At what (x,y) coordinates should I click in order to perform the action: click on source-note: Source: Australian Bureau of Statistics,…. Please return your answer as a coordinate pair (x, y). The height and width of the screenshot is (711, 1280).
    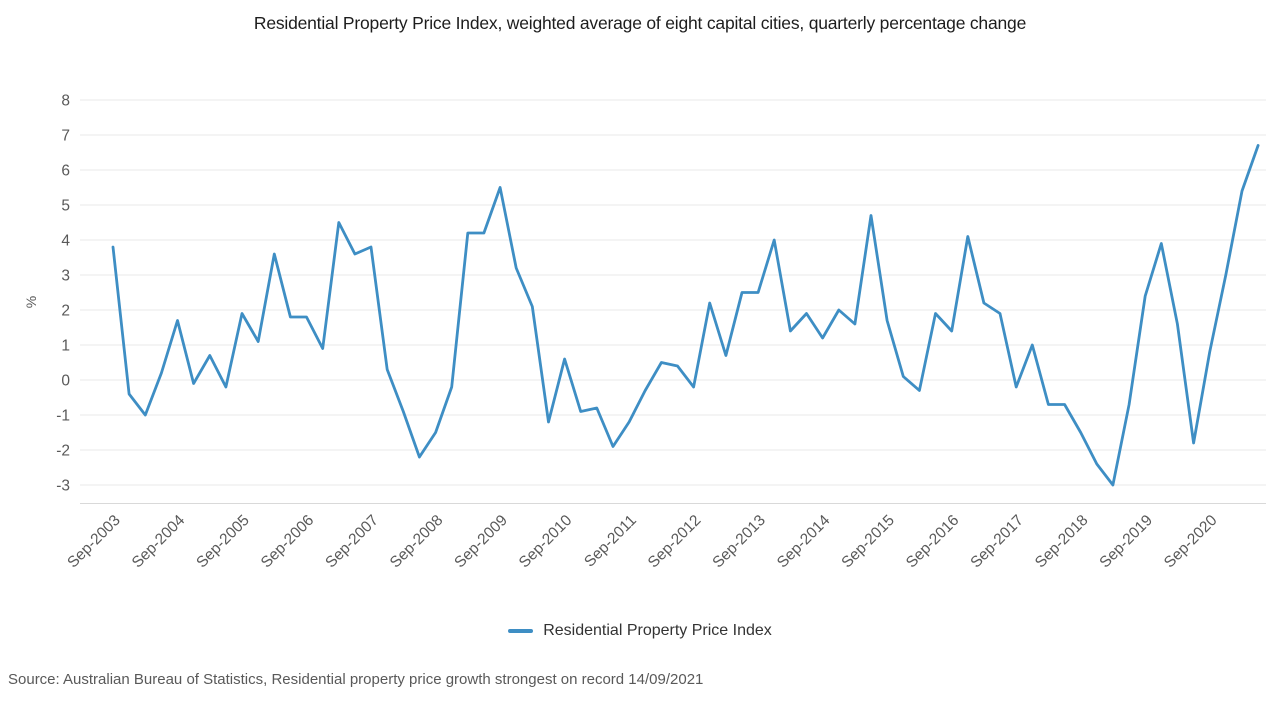
    Looking at the image, I should click on (356, 679).